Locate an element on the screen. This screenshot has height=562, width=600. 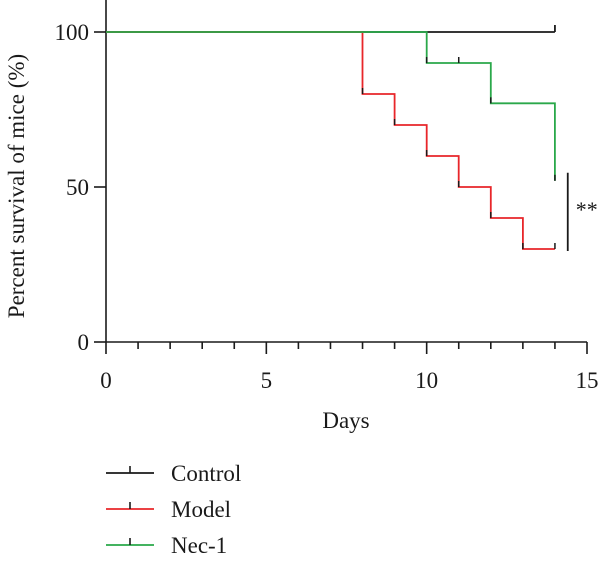
legend-label: Nec-1 is located at coordinates (199, 545).